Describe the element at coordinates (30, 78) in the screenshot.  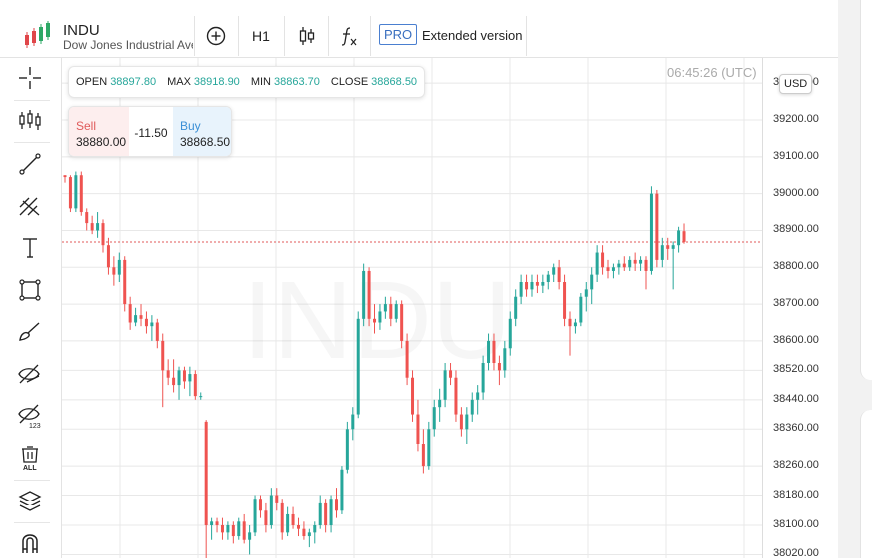
I see `crosshair-tool` at that location.